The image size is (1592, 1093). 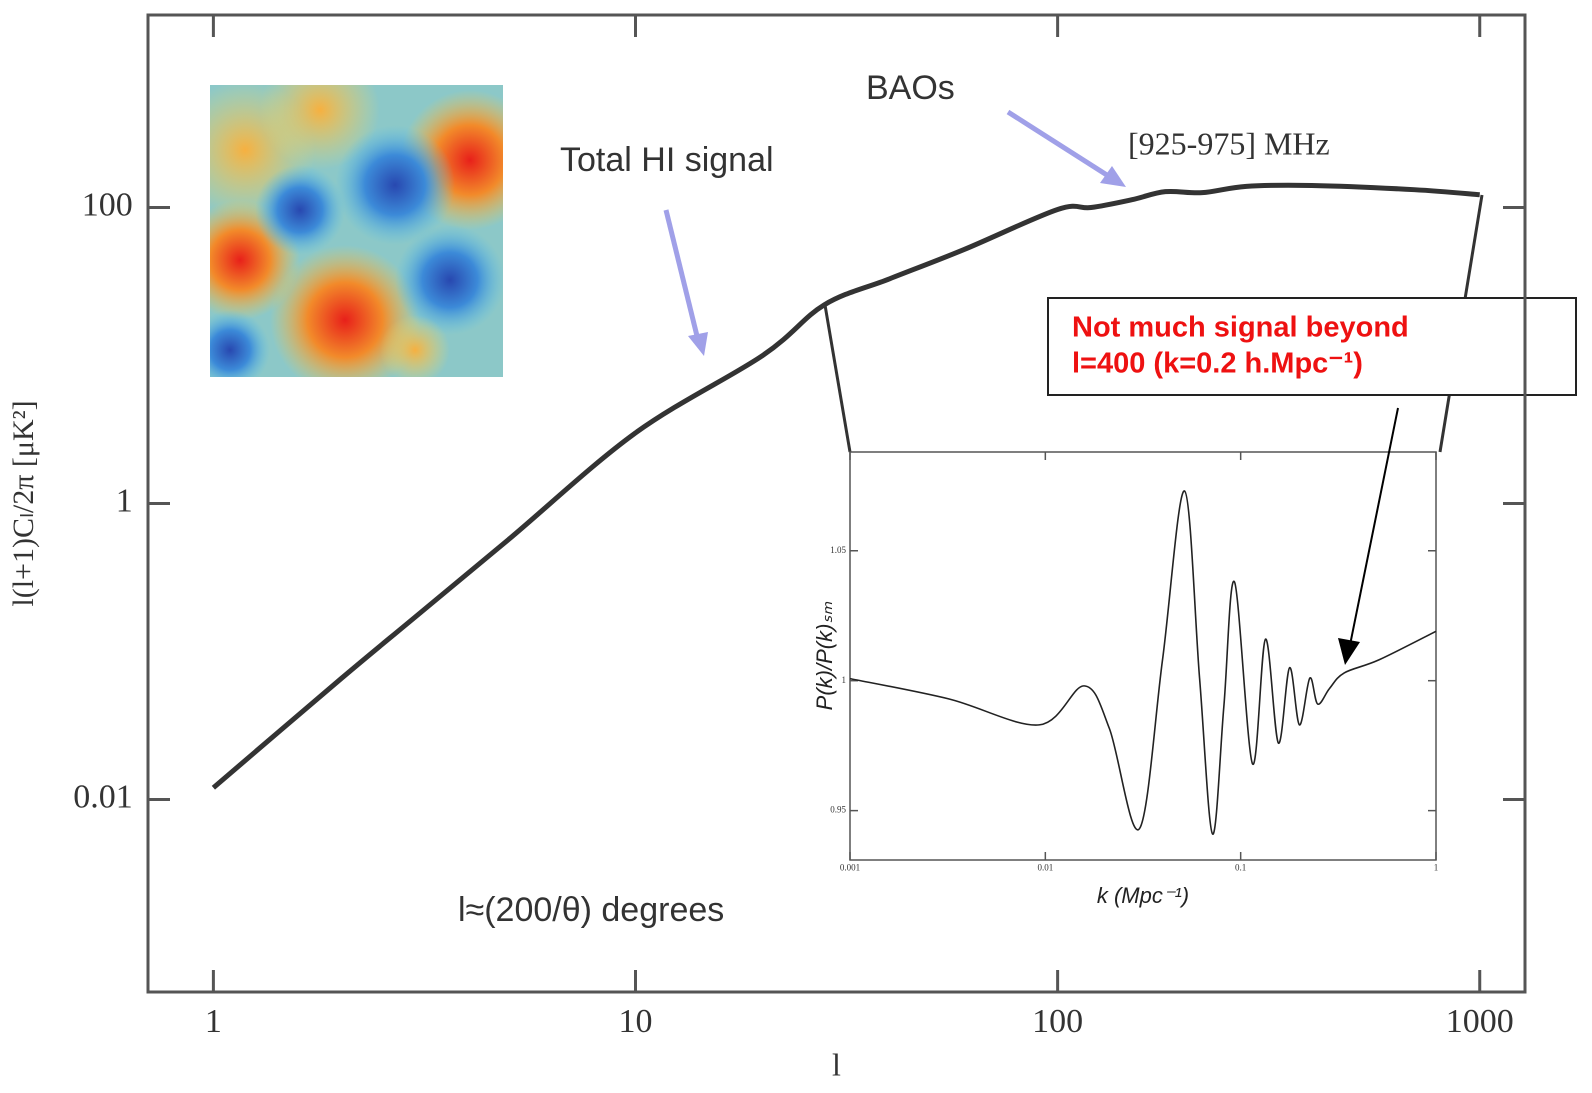 I want to click on x-tick-label: 10, so click(x=636, y=1021).